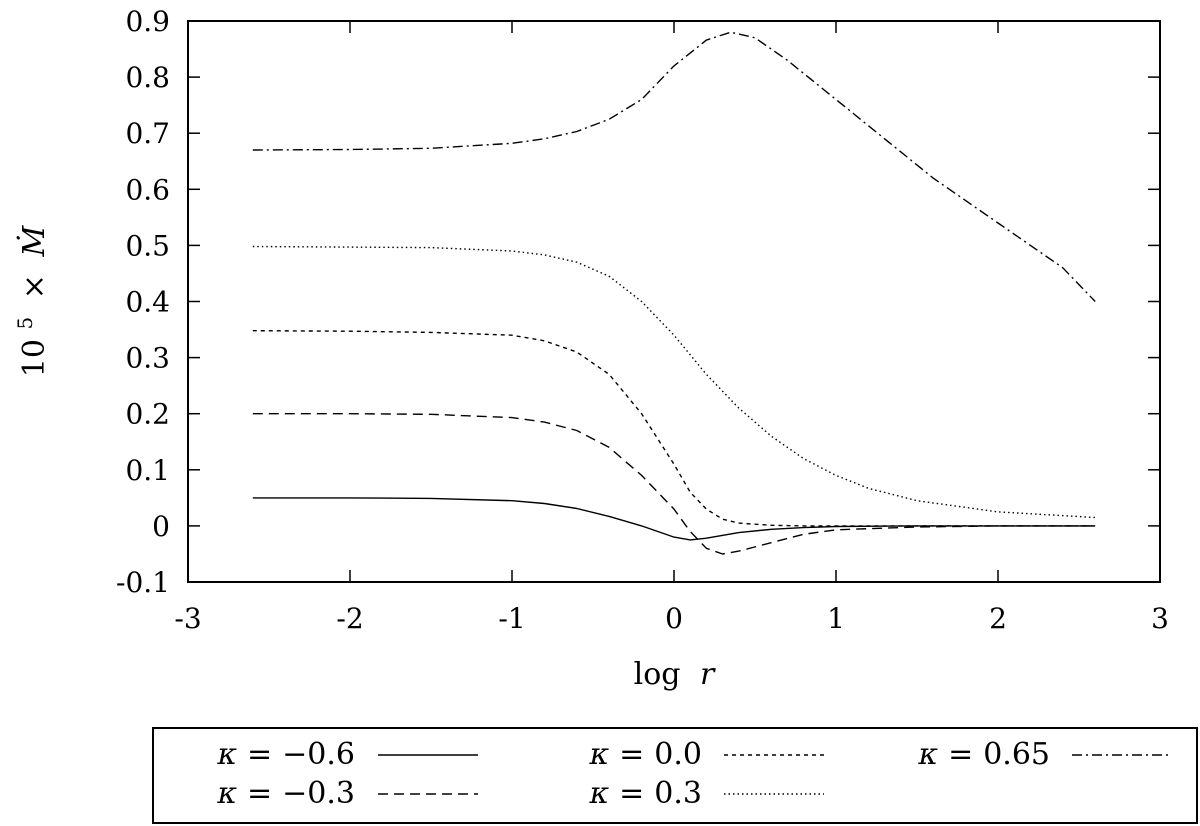  Describe the element at coordinates (836, 618) in the screenshot. I see `x-tick-label: 1` at that location.